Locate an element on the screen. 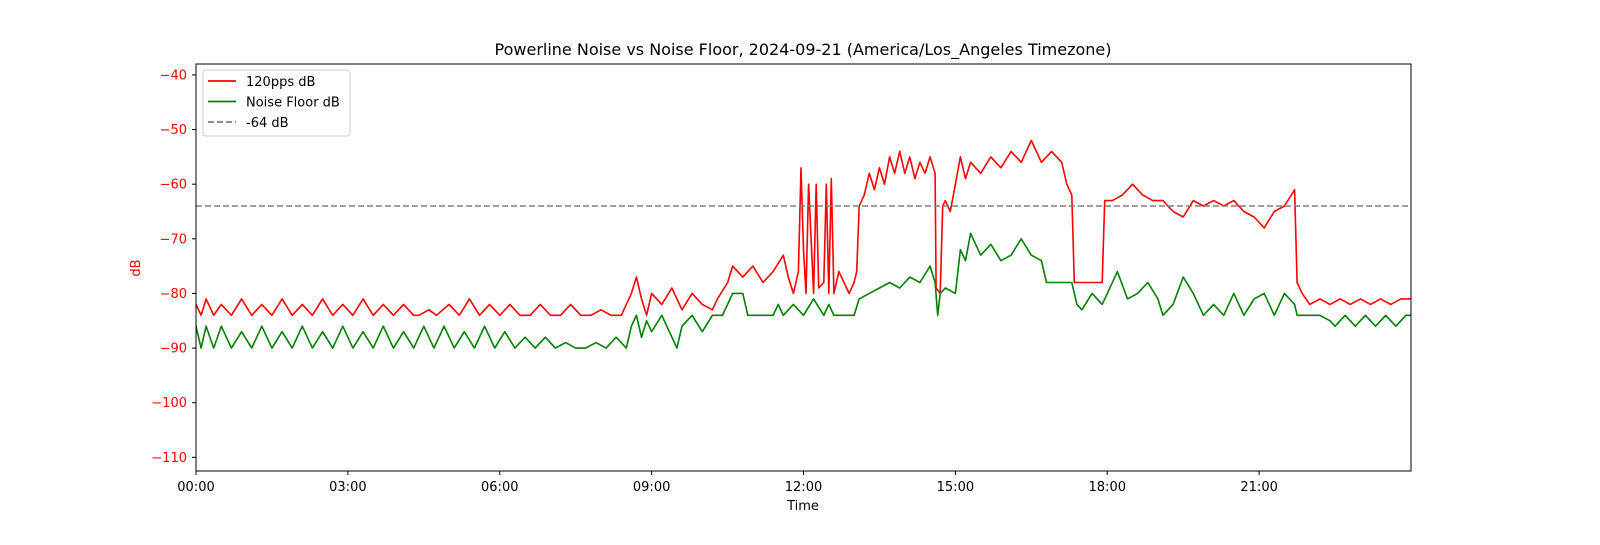 This screenshot has width=1600, height=545. x-tick-label: 09:00 is located at coordinates (651, 487).